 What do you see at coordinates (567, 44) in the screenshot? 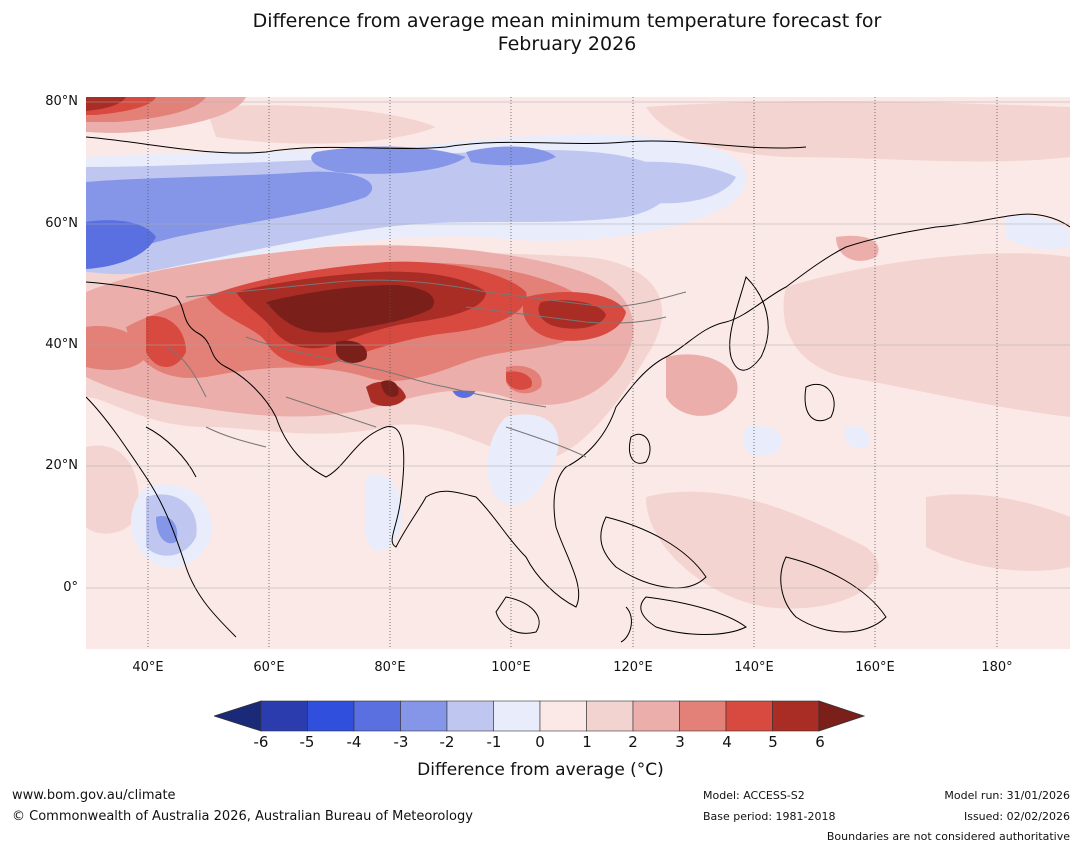
I see `title-line-2: February 2026` at bounding box center [567, 44].